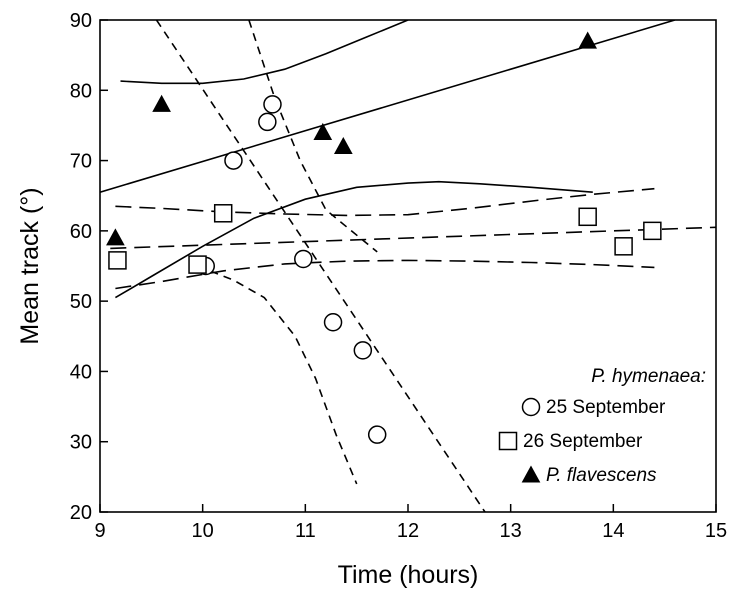  What do you see at coordinates (81, 91) in the screenshot?
I see `y-tick-label: 80` at bounding box center [81, 91].